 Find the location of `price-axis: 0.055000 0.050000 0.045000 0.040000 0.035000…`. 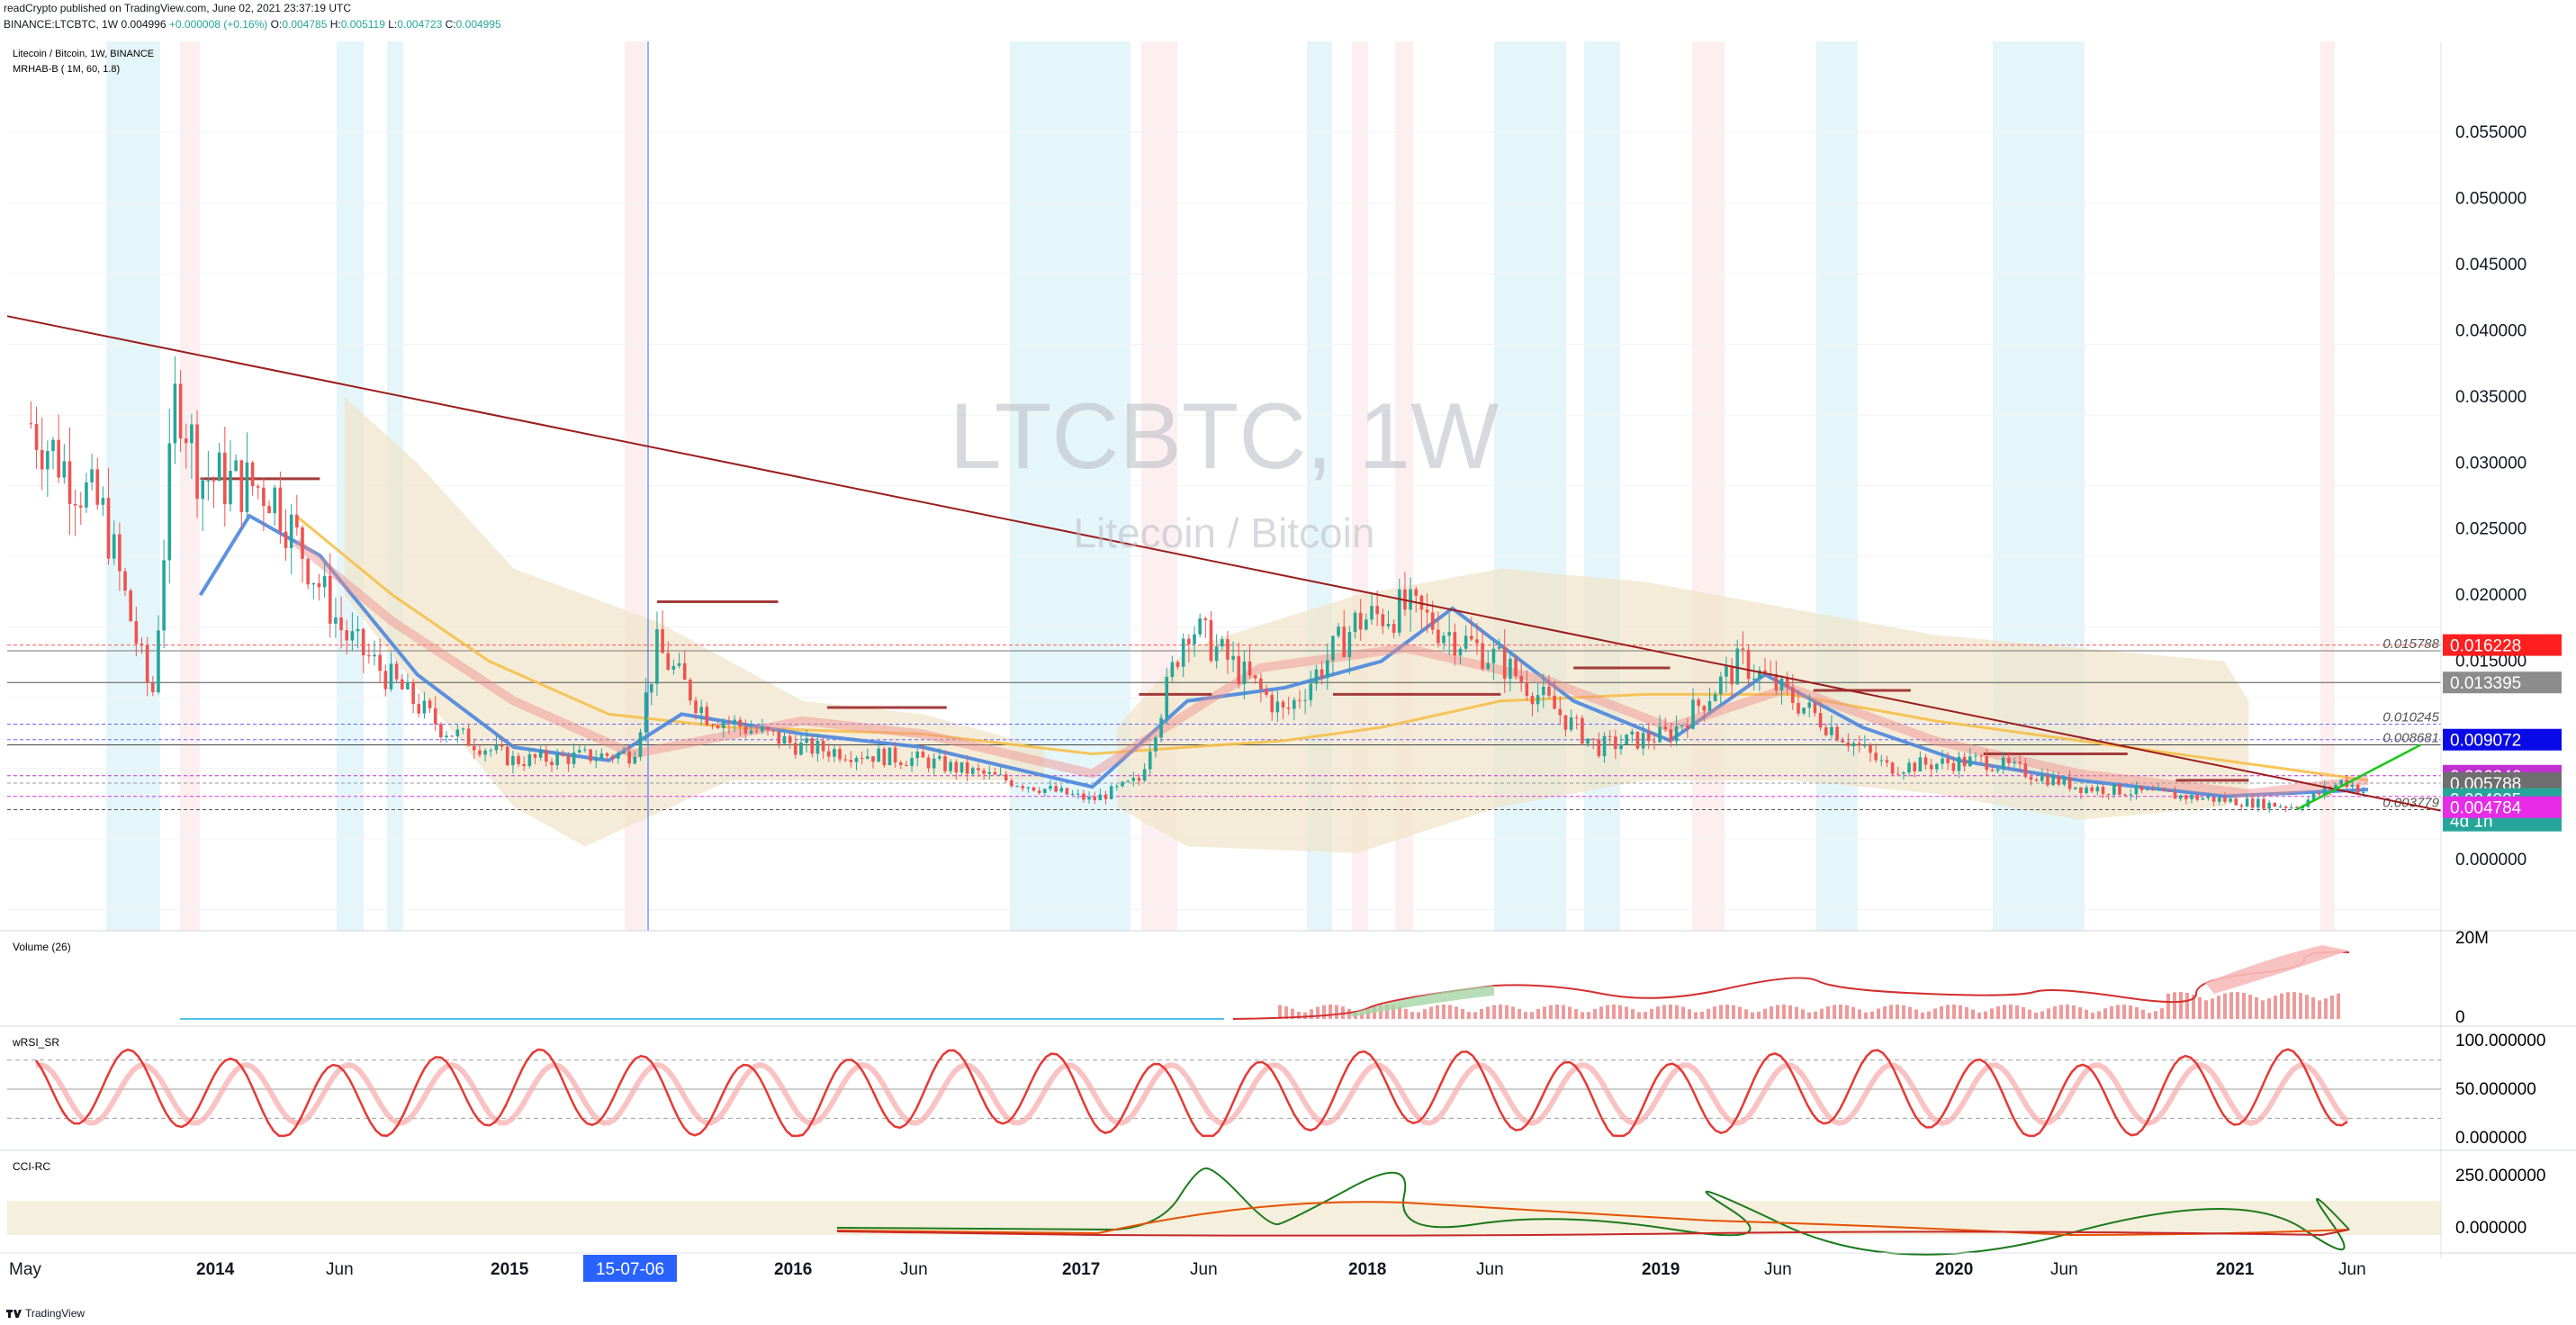

price-axis: 0.055000 0.050000 0.045000 0.040000 0.035000… is located at coordinates (2490, 496).